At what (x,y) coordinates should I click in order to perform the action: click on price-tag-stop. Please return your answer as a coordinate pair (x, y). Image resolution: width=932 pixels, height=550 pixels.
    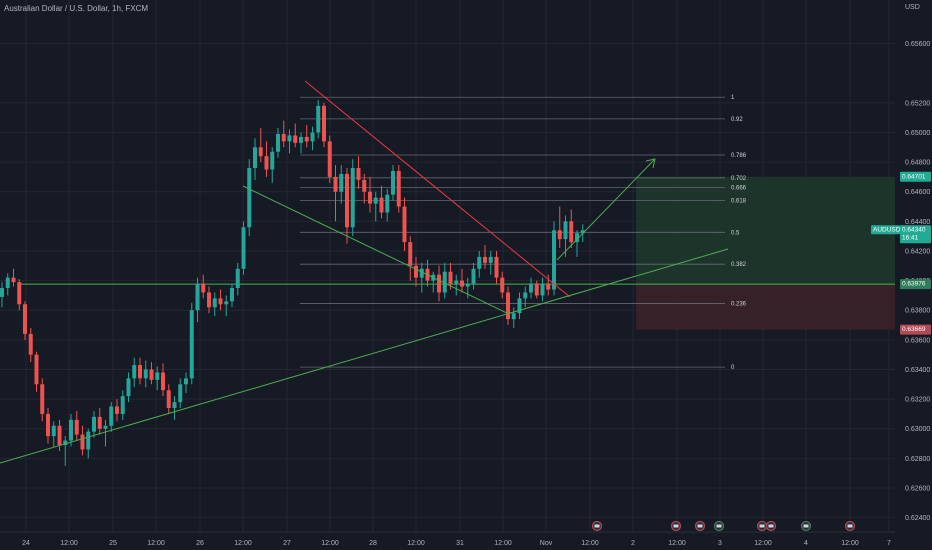
    Looking at the image, I should click on (915, 329).